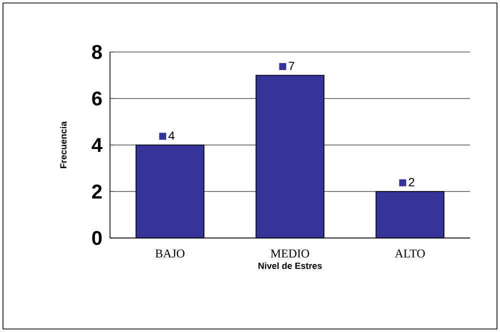  Describe the element at coordinates (97, 98) in the screenshot. I see `y-tick-label: 6` at that location.